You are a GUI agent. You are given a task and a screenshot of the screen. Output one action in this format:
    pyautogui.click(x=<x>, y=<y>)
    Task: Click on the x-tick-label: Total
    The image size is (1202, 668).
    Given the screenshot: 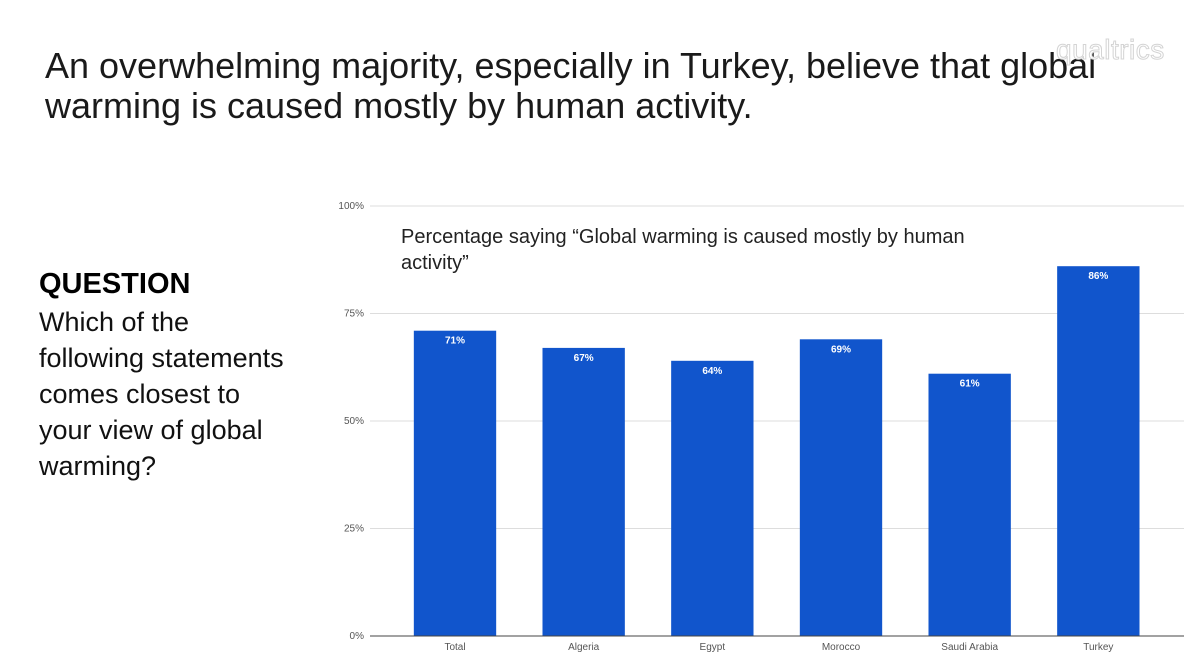 What is the action you would take?
    pyautogui.click(x=454, y=647)
    